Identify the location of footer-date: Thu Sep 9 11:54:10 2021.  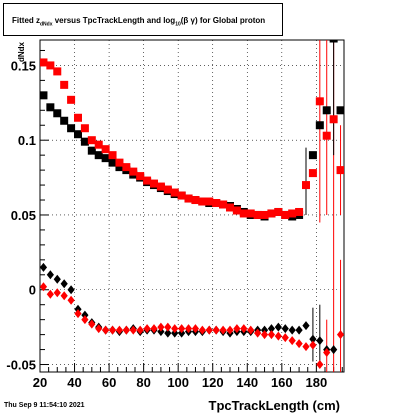
(44, 405).